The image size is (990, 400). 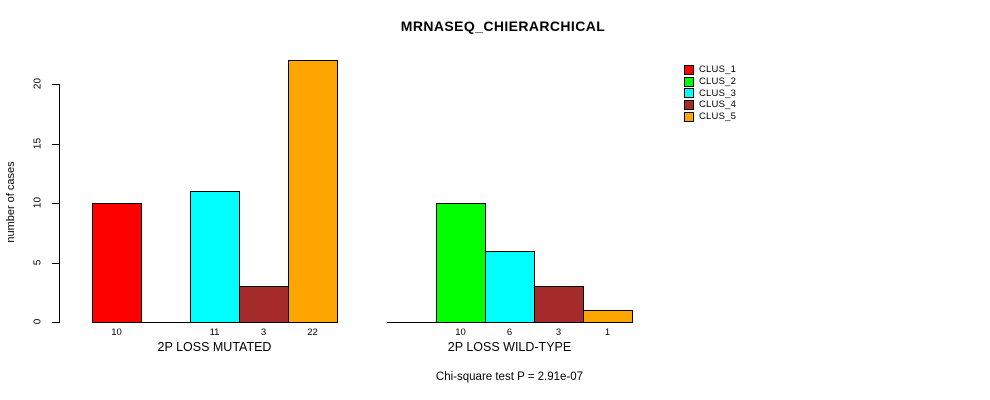 I want to click on bar-clus_2-group2, so click(x=461, y=263).